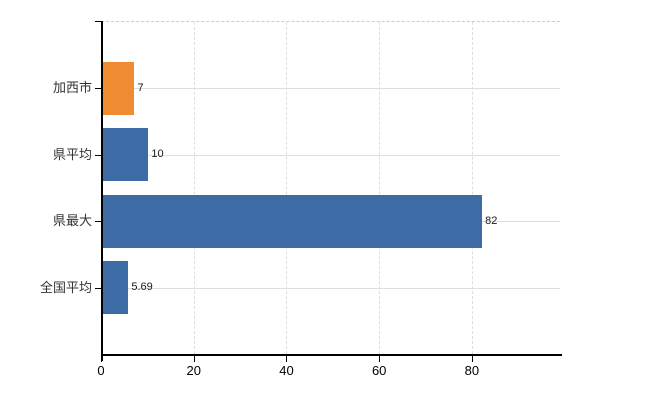 The width and height of the screenshot is (650, 400). Describe the element at coordinates (331, 355) in the screenshot. I see `x-axis-line` at that location.